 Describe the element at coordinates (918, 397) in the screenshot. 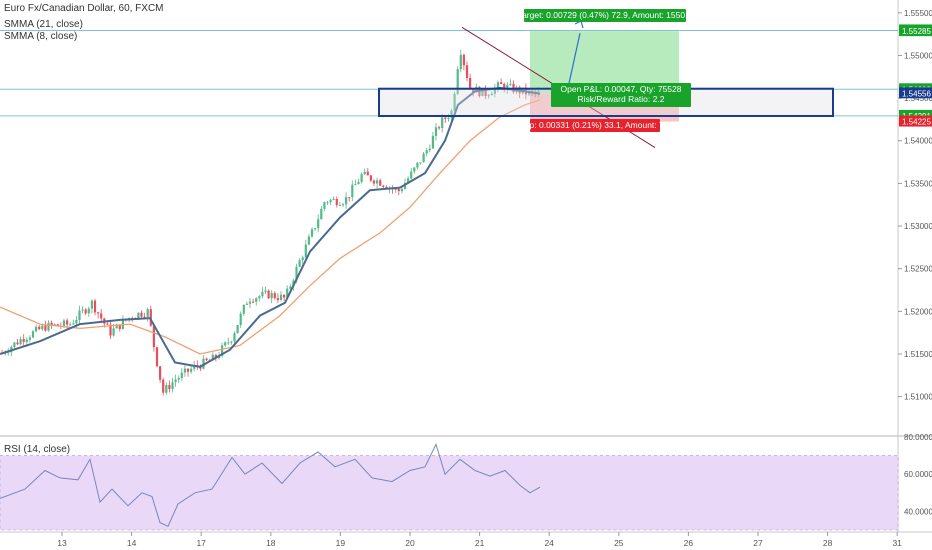

I see `y-tick-label: 1.51000` at that location.